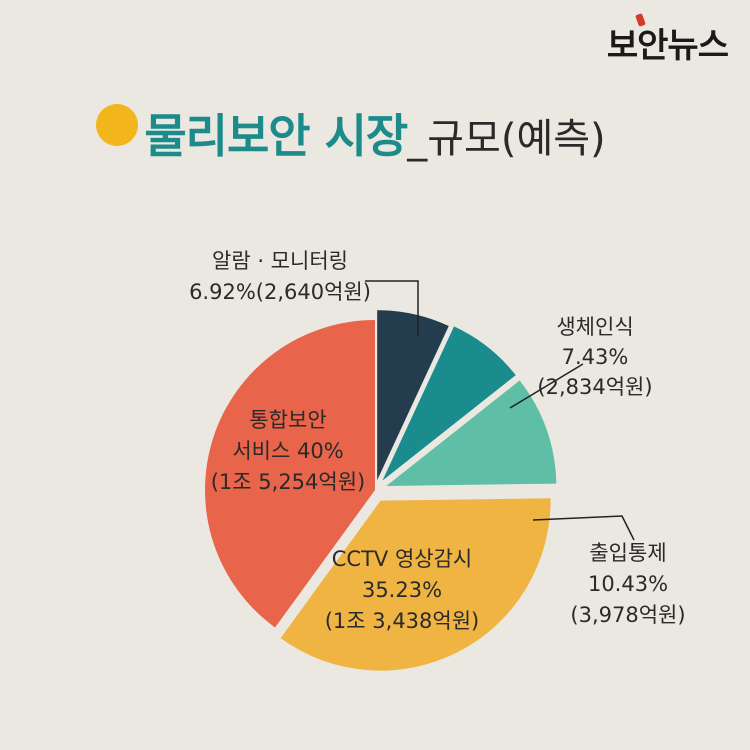 This screenshot has width=750, height=750. What do you see at coordinates (402, 621) in the screenshot?
I see `slice-label-line: (1조 3,438억원)` at bounding box center [402, 621].